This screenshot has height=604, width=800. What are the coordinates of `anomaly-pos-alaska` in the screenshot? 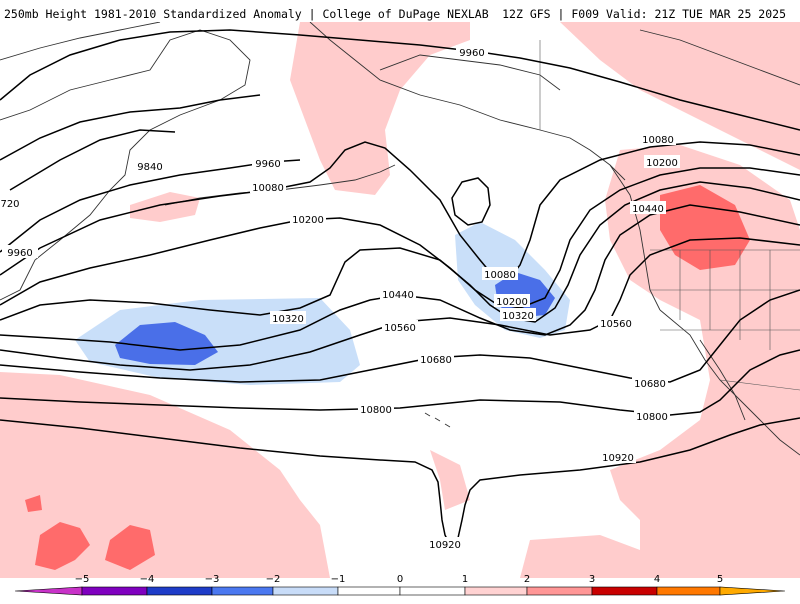 It's located at (380, 108).